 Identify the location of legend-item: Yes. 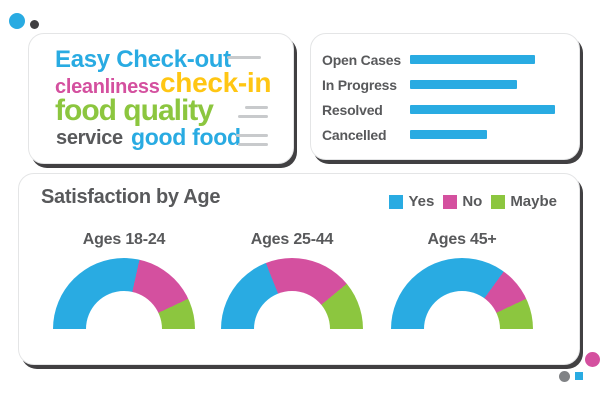
(411, 201).